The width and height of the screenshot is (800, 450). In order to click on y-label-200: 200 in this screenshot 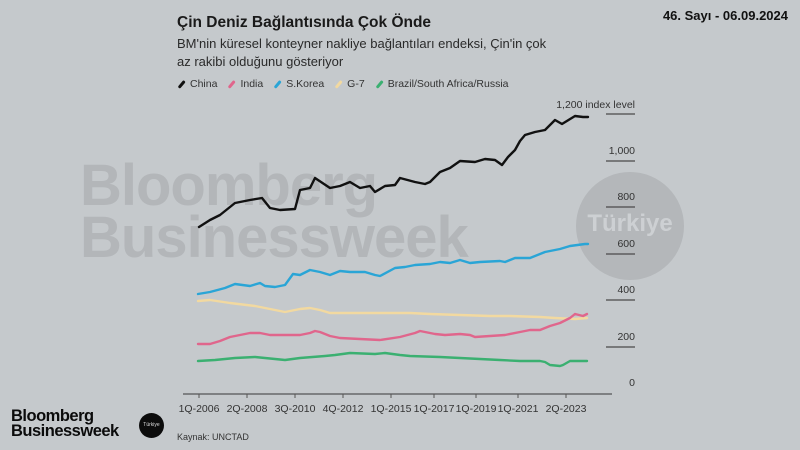, I will do `click(626, 337)`.